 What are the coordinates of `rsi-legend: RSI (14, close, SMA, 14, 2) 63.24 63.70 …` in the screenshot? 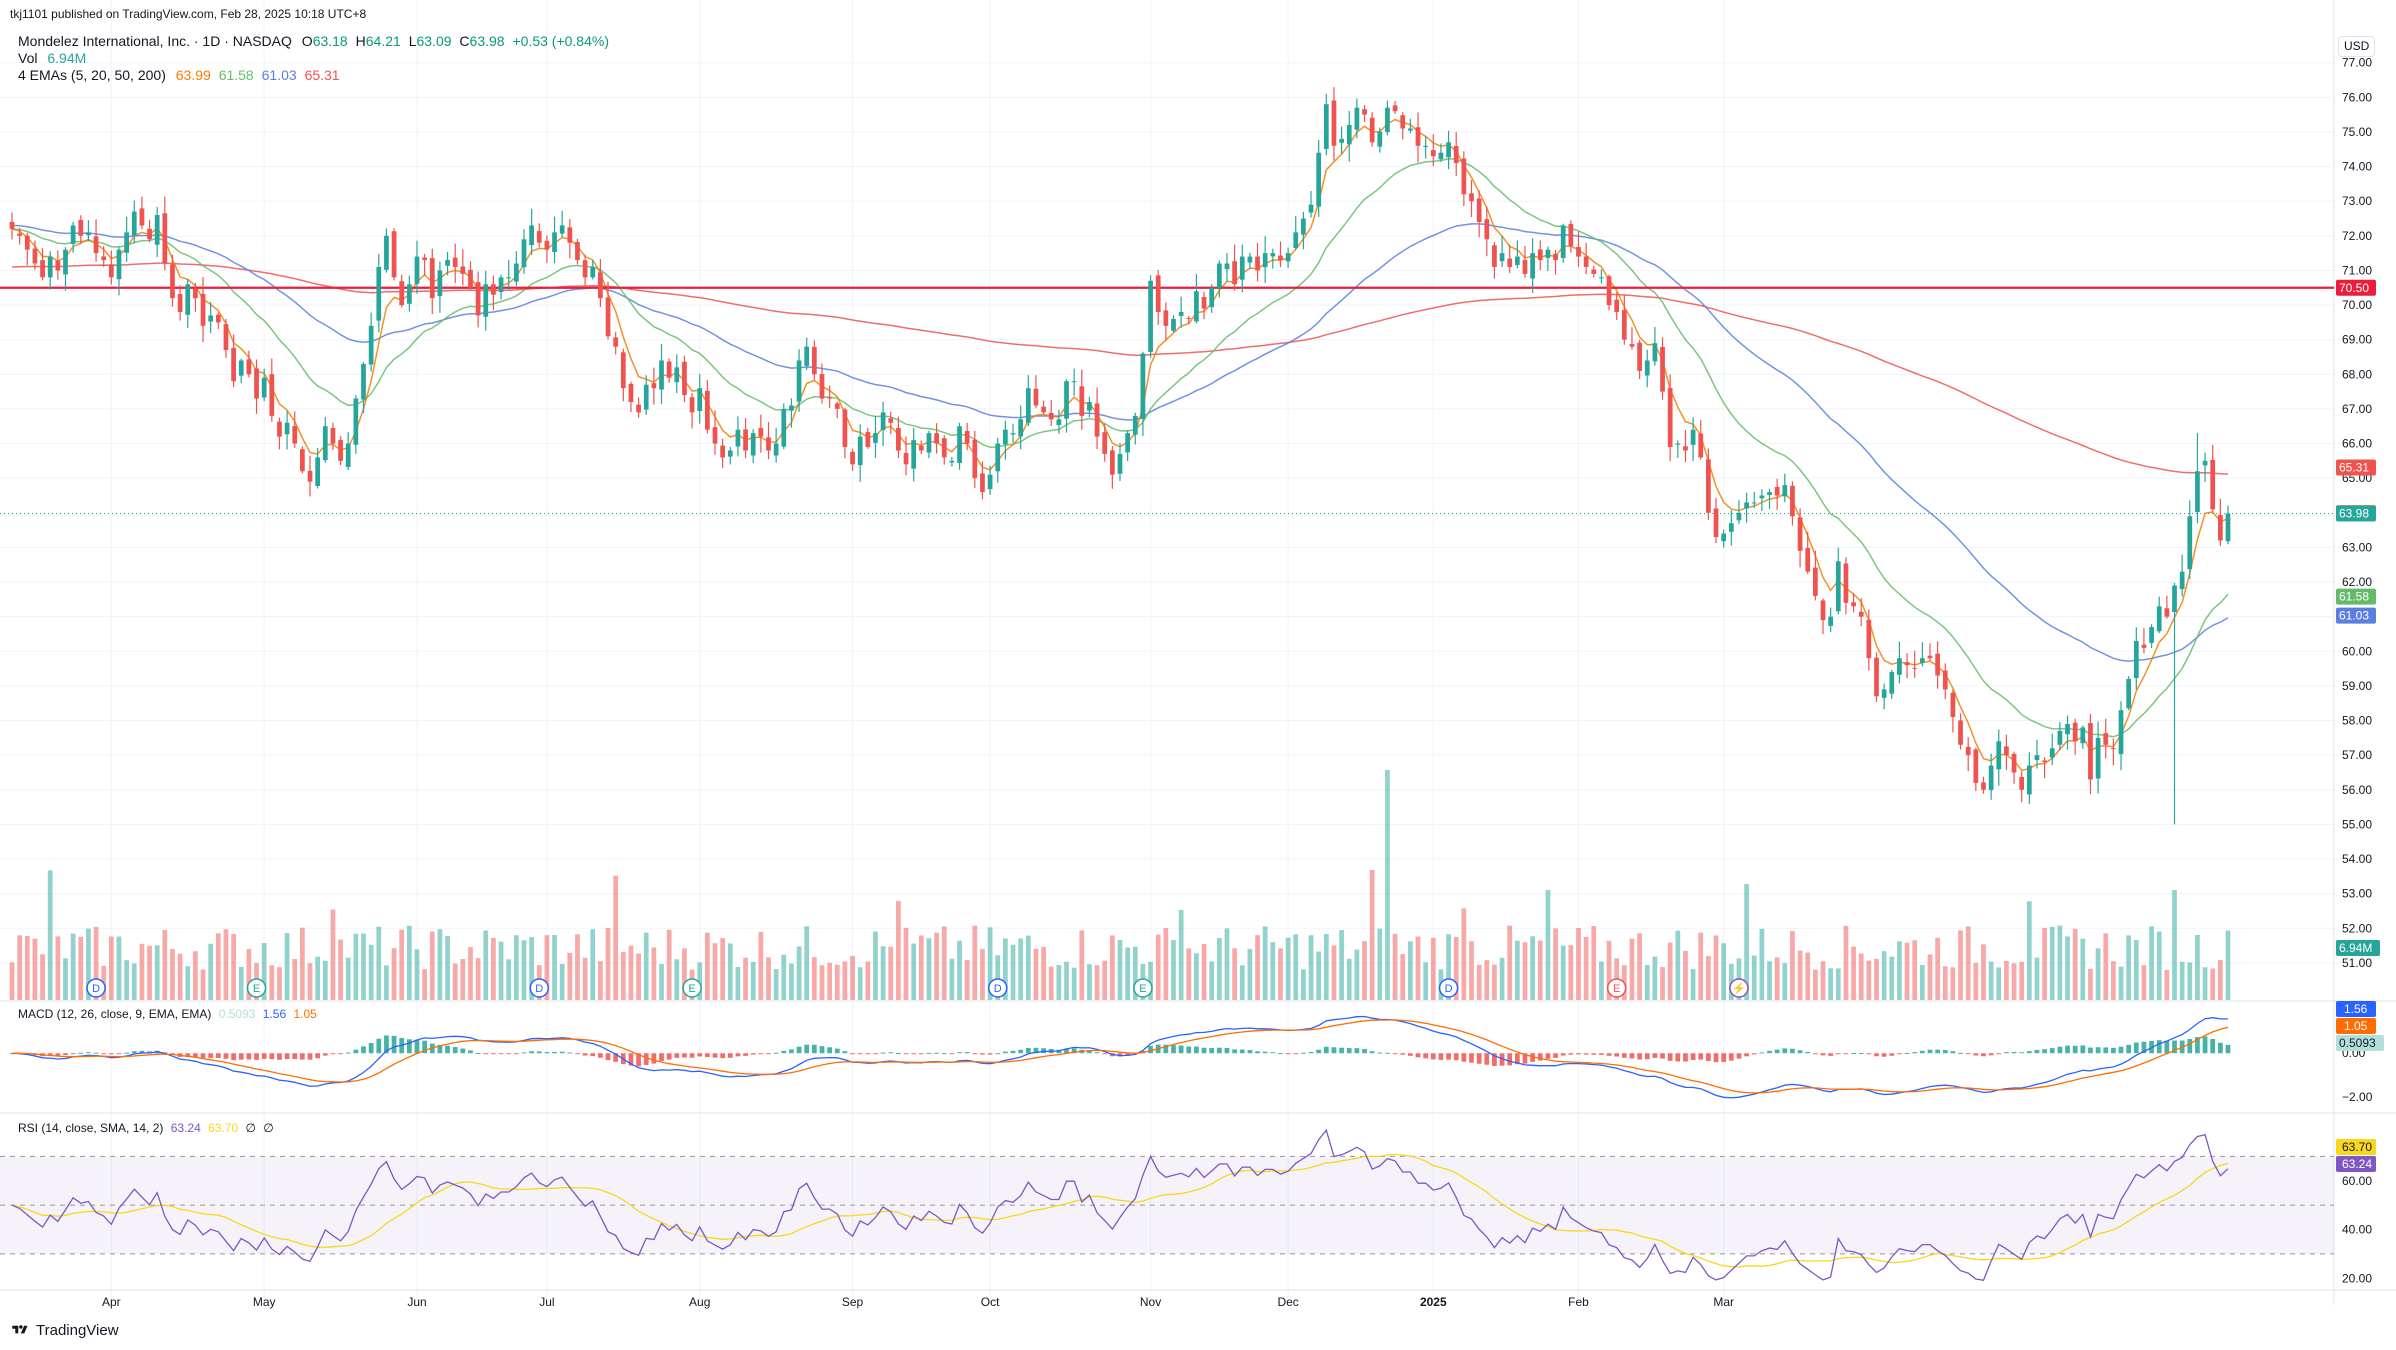 It's located at (146, 1128).